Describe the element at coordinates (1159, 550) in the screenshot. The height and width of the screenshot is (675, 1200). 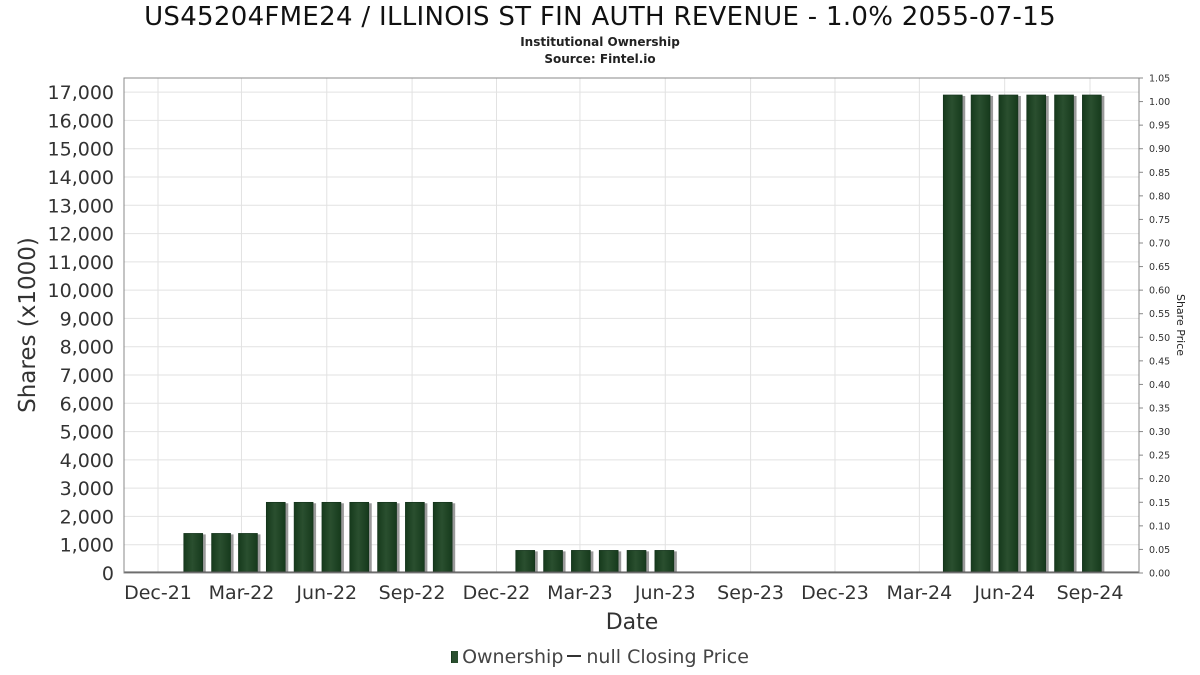
I see `y2-tick-label: 0.05` at that location.